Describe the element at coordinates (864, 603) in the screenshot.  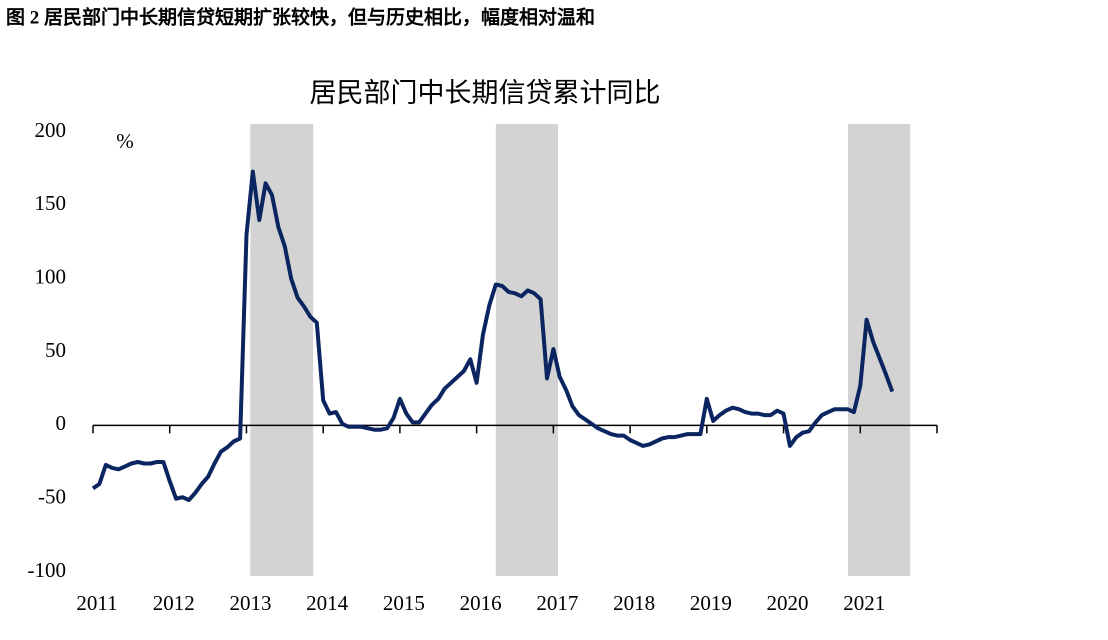
I see `x-tick-label: 2021` at that location.